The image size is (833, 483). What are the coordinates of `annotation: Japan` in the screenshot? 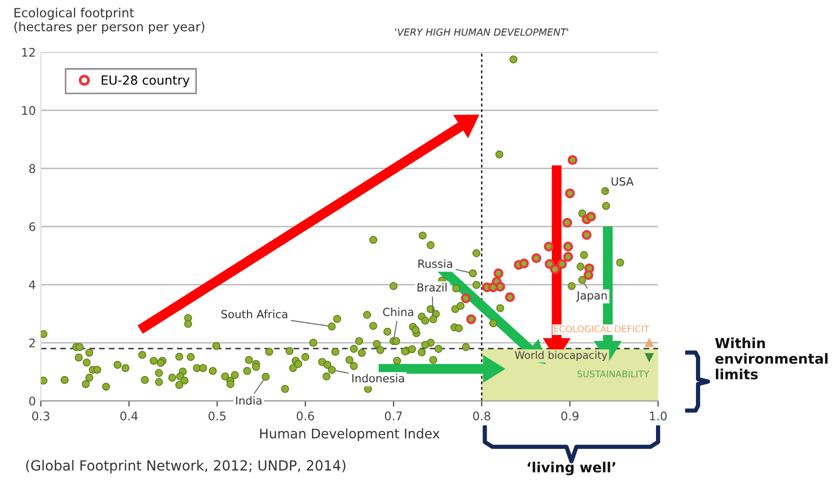 It's located at (591, 296).